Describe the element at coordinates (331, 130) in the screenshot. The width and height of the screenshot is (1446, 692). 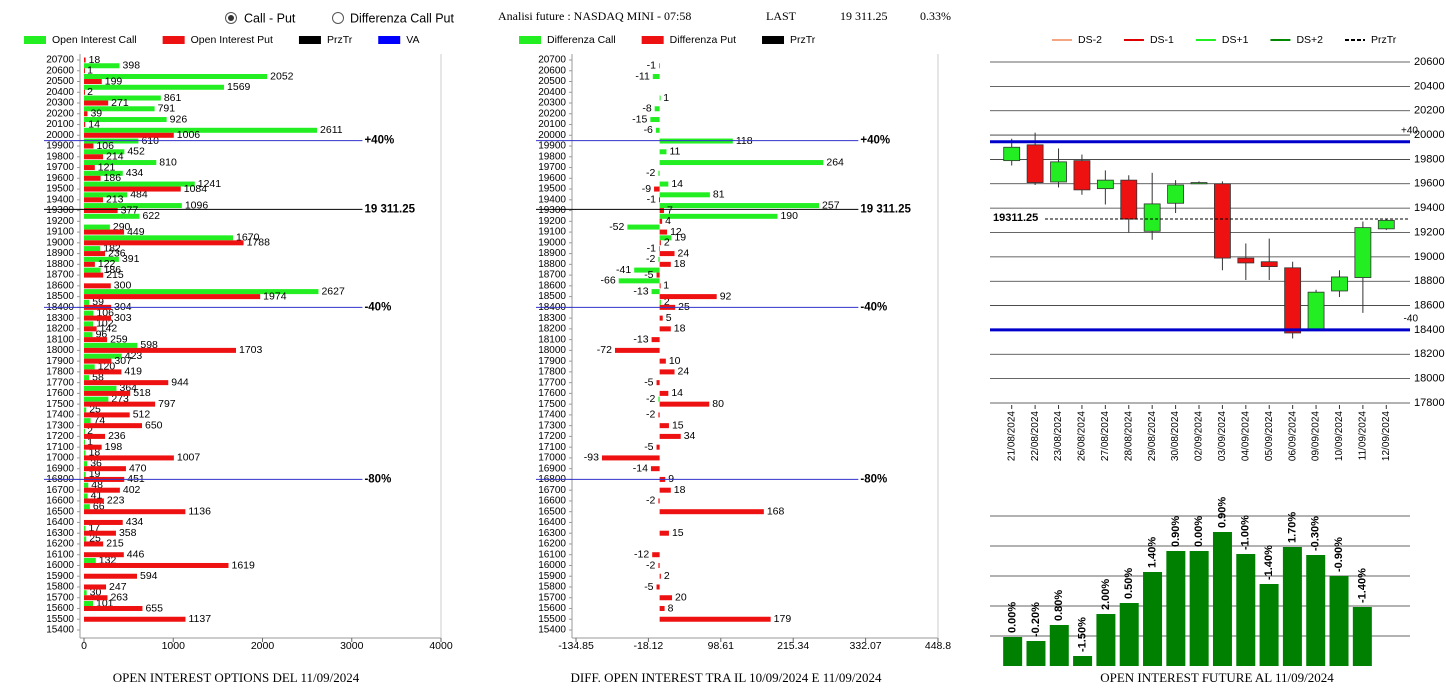
I see `value-label: 2611` at that location.